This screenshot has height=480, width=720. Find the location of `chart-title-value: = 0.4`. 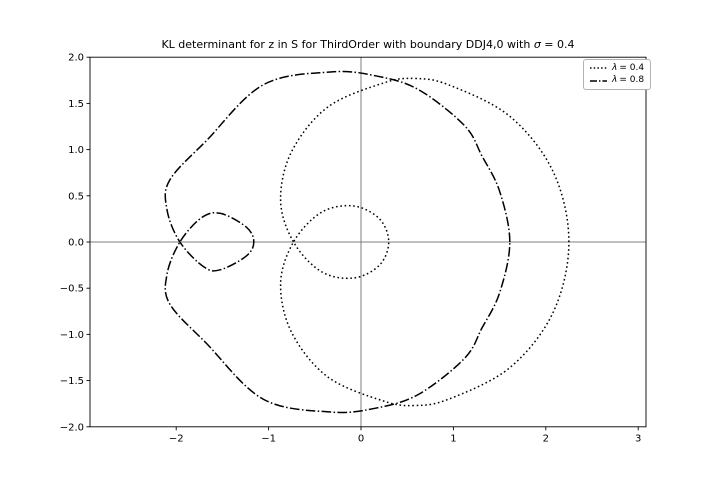

chart-title-value: = 0.4 is located at coordinates (558, 44).